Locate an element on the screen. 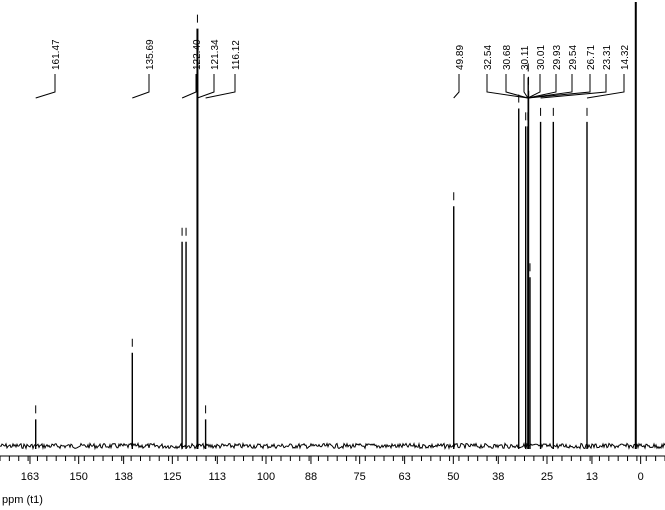 Image resolution: width=665 pixels, height=510 pixels. peak-label-4: 116.12 is located at coordinates (236, 55).